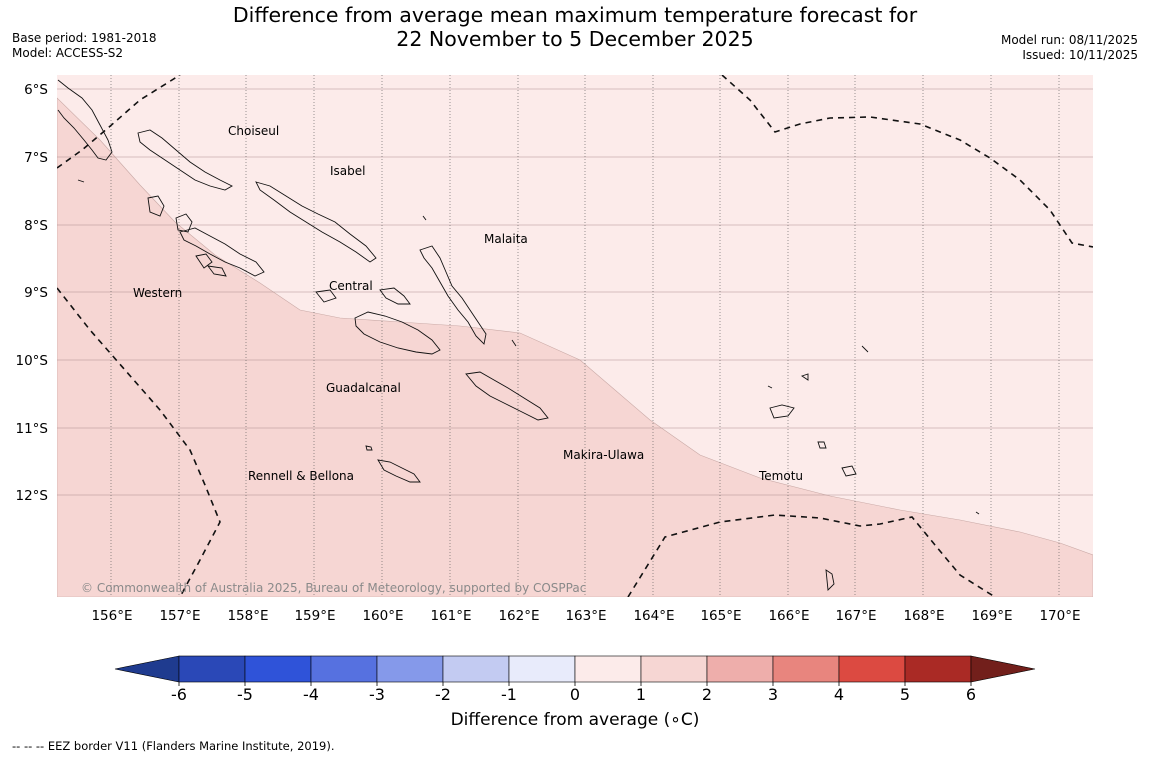 The width and height of the screenshot is (1150, 758). I want to click on base-info: Base period: 1981-2018 Model: ACCESS-S2, so click(84, 46).